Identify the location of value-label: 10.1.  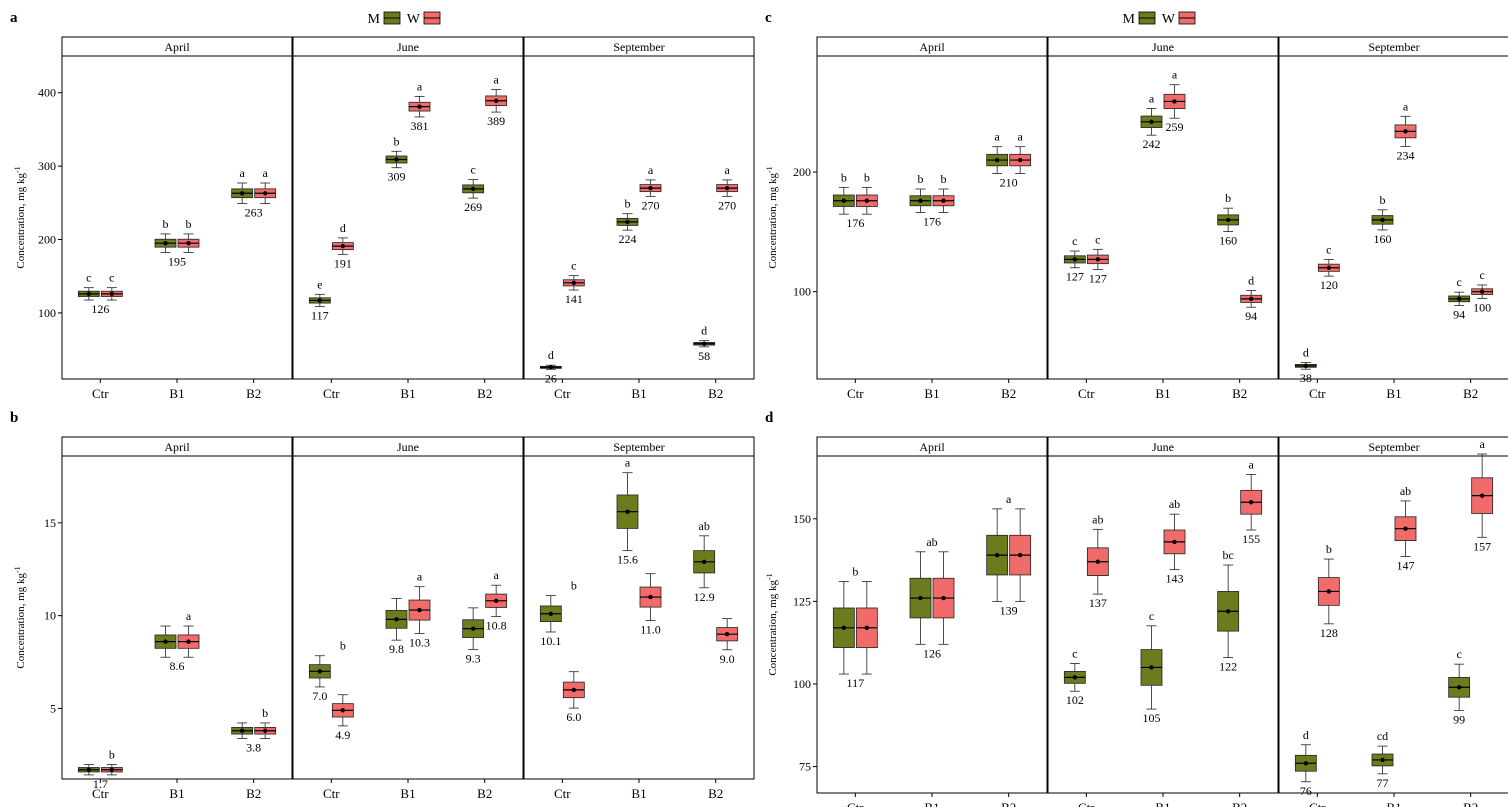
(550, 641).